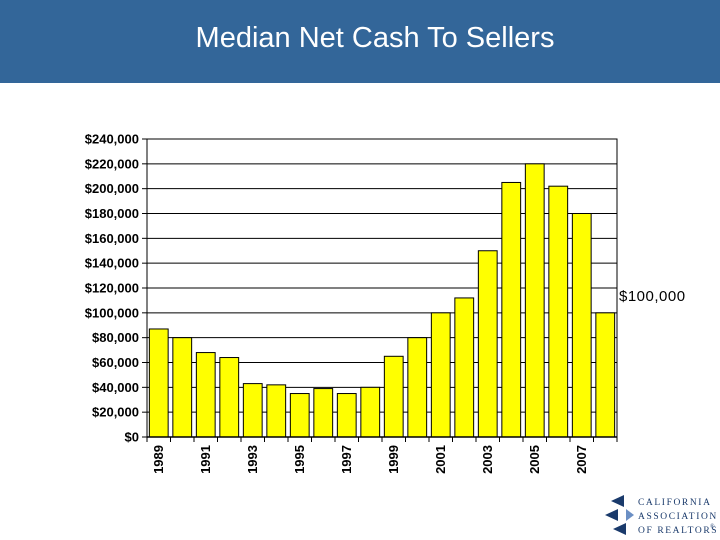 This screenshot has width=720, height=540. Describe the element at coordinates (182, 387) in the screenshot. I see `bar-1990` at that location.